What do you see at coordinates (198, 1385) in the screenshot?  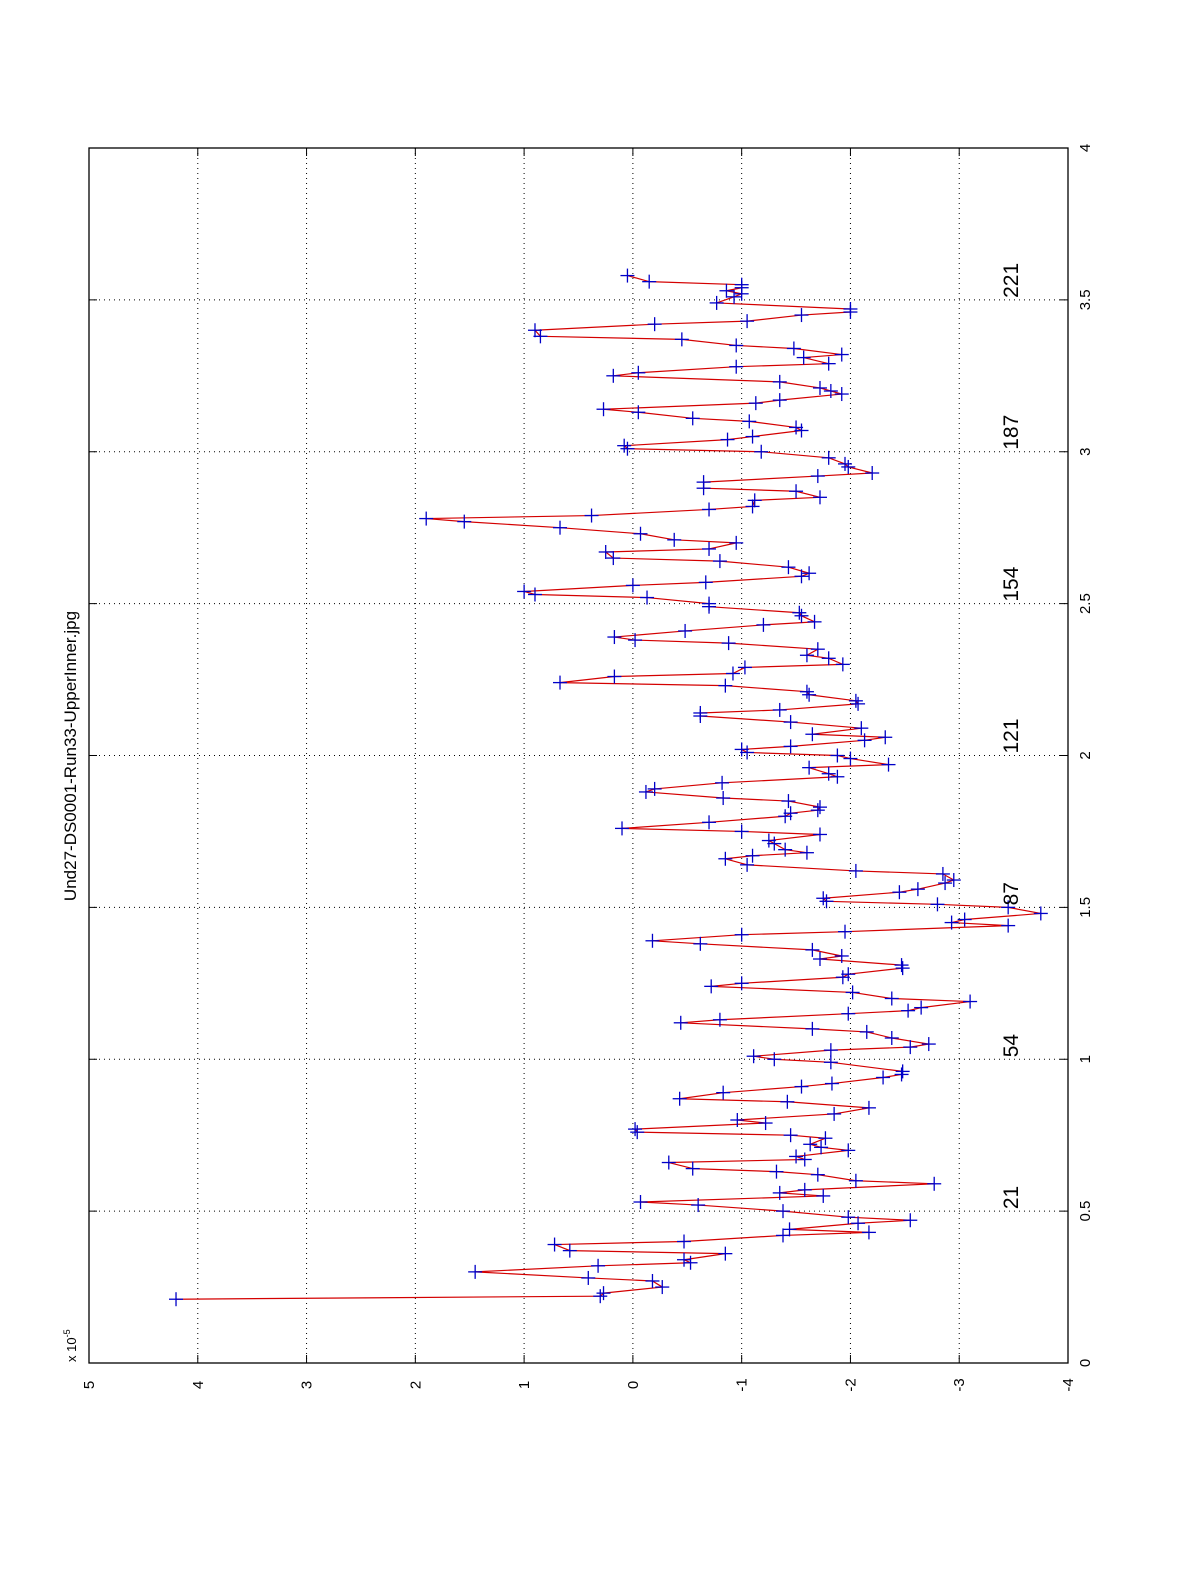 I see `tick-label-value: 4` at bounding box center [198, 1385].